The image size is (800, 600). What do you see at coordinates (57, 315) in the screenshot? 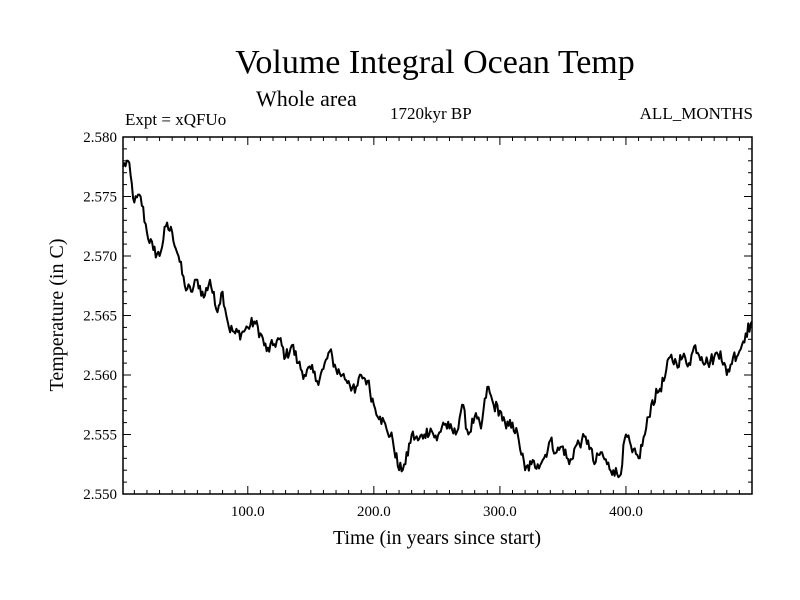
I see `y-axis-label: Temperature (in C)` at bounding box center [57, 315].